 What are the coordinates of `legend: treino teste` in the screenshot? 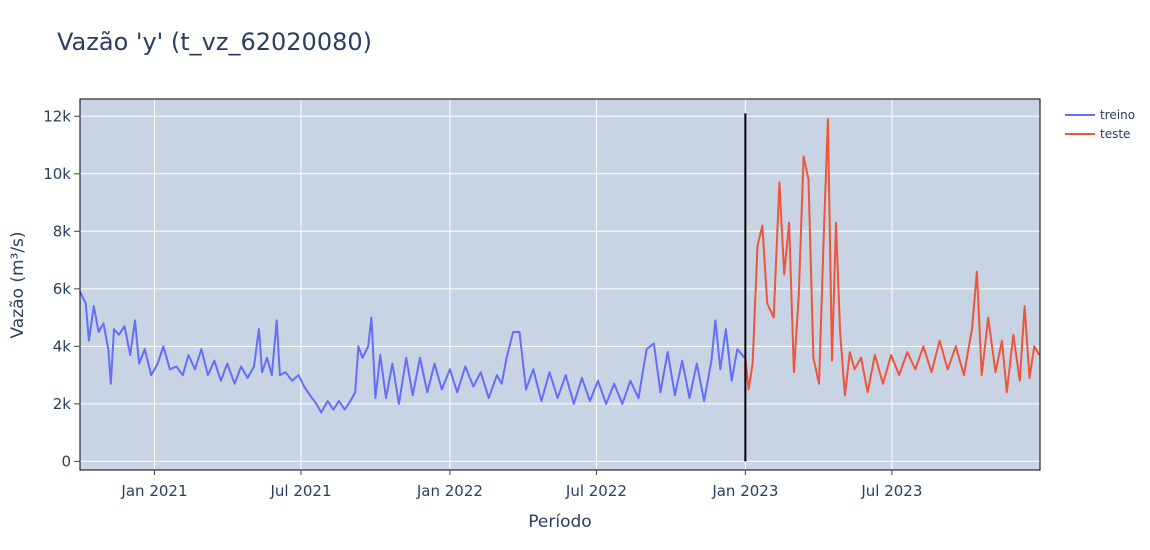 It's located at (1100, 124).